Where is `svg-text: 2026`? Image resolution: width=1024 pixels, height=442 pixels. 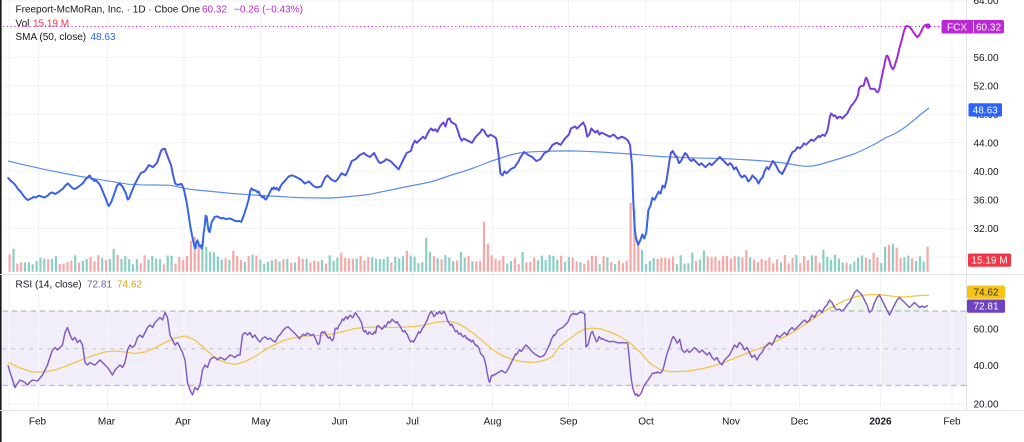
svg-text: 2026 is located at coordinates (880, 422).